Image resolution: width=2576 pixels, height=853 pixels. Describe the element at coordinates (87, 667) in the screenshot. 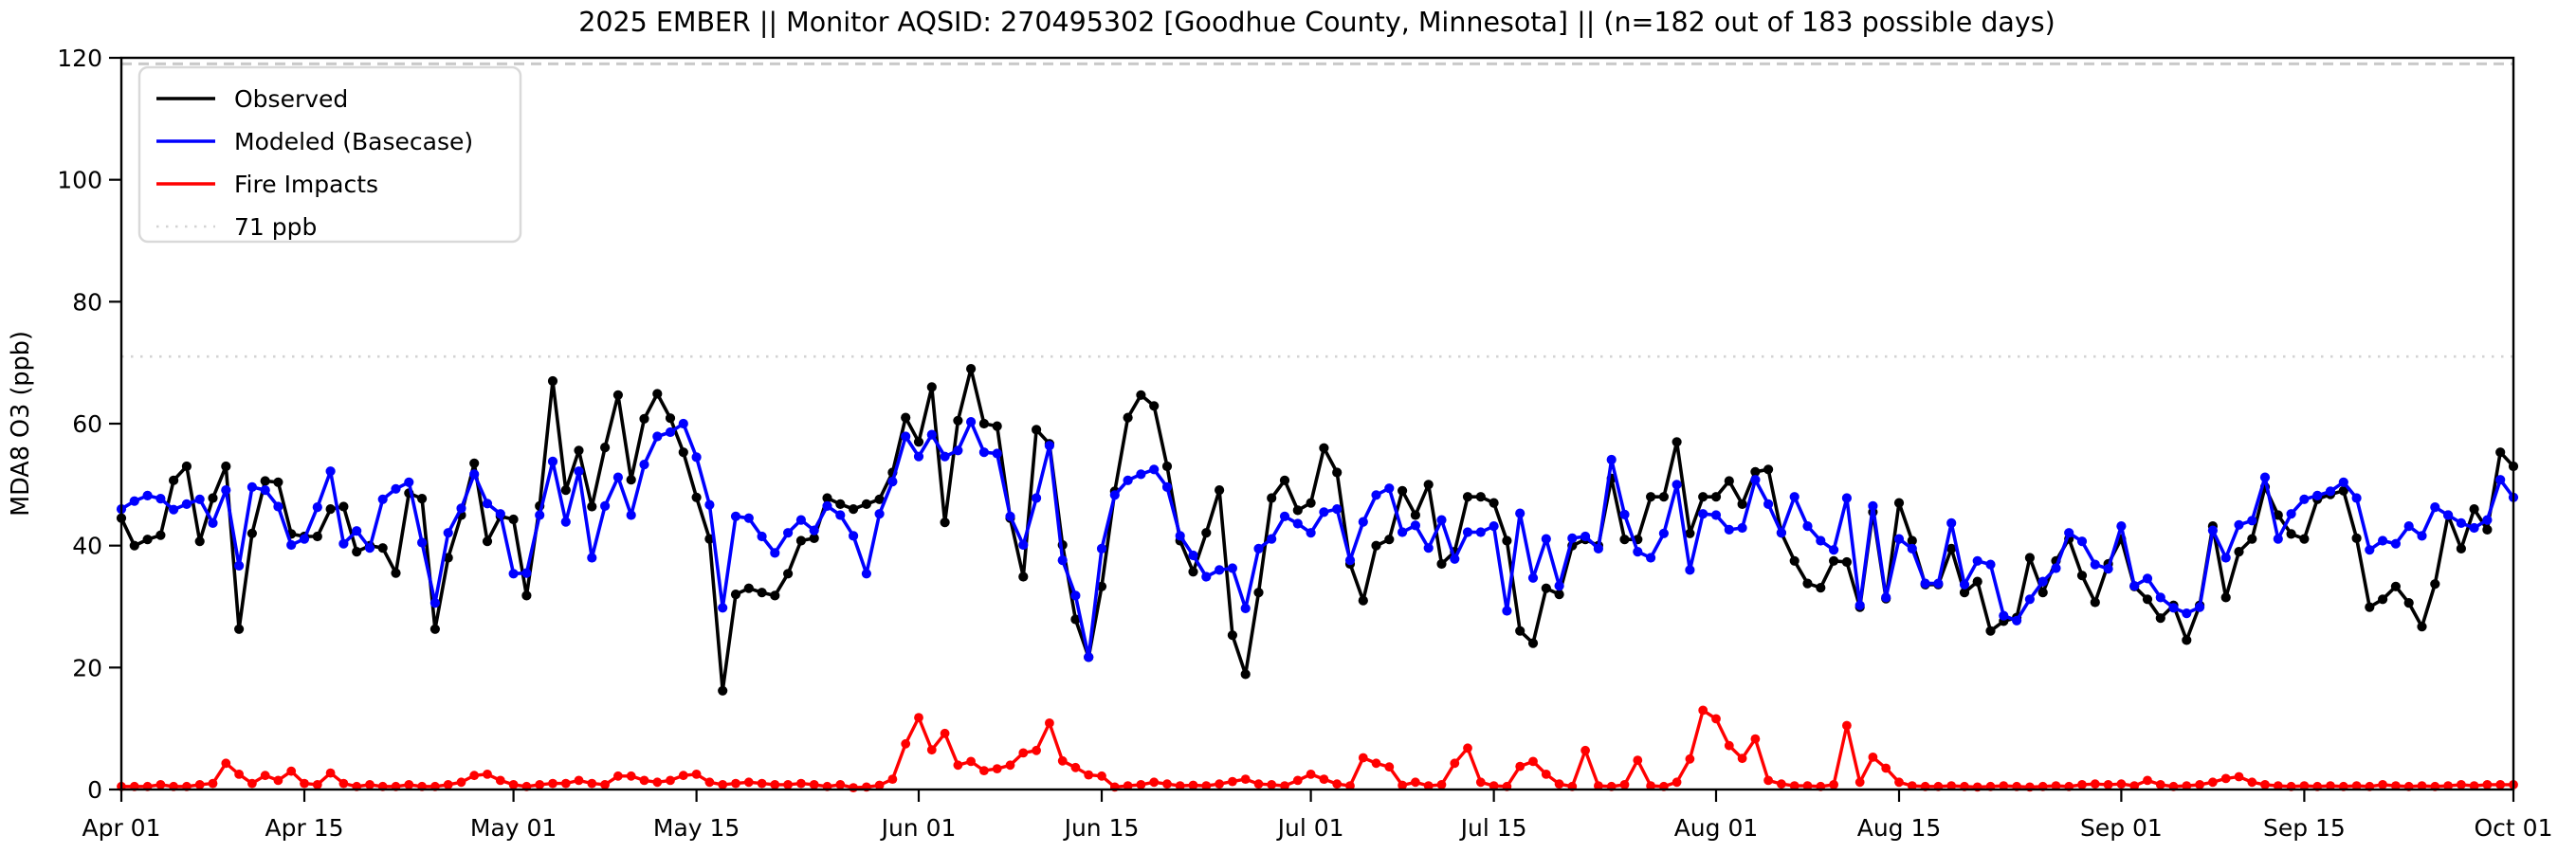

I see `y-tick-label: 20` at that location.